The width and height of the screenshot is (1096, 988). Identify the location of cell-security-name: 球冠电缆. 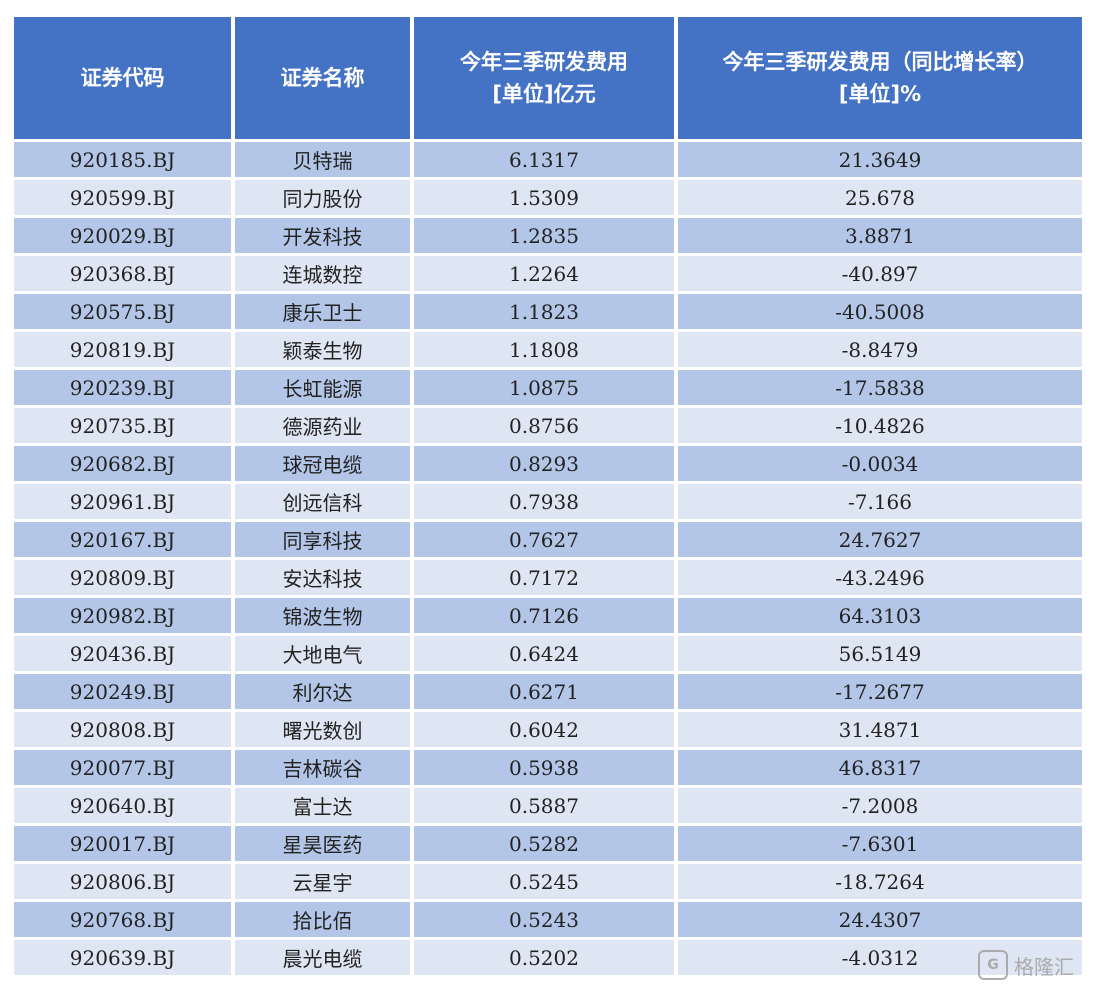
(324, 463).